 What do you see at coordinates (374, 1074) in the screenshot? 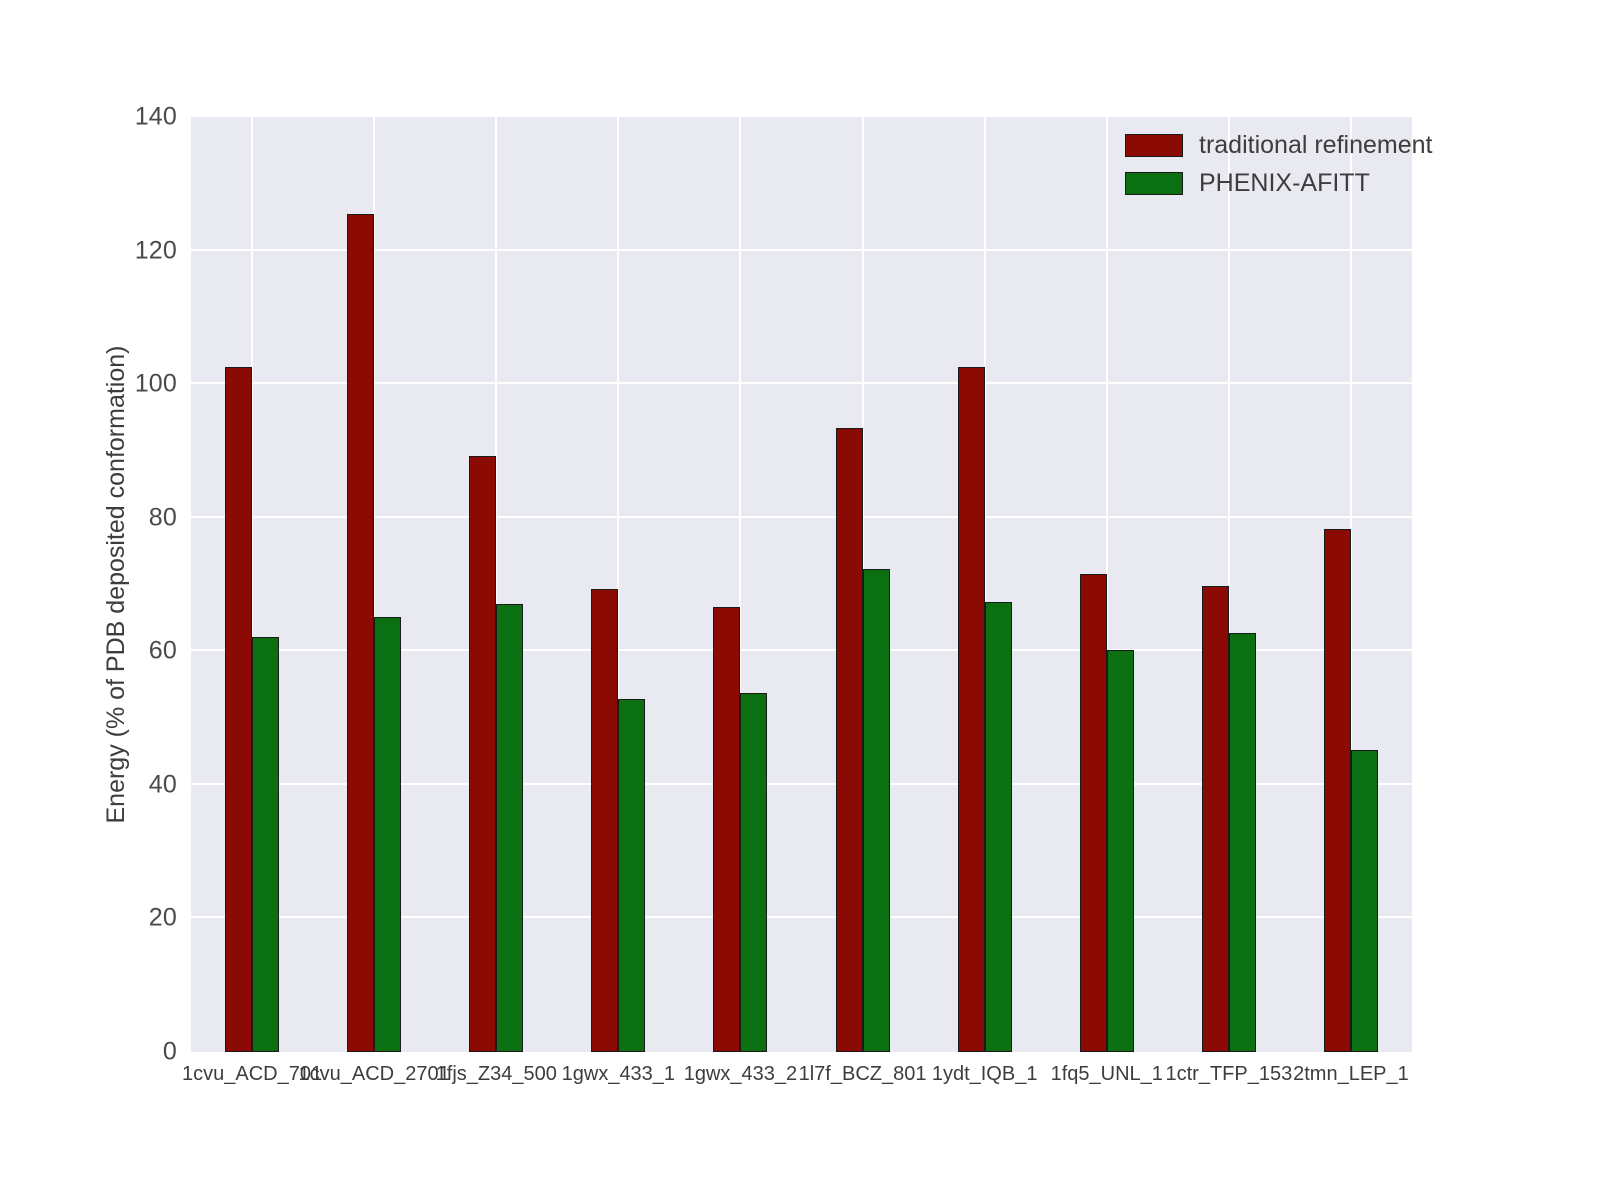
I see `x-tick-label: 1cvu_ACD_2701` at bounding box center [374, 1074].